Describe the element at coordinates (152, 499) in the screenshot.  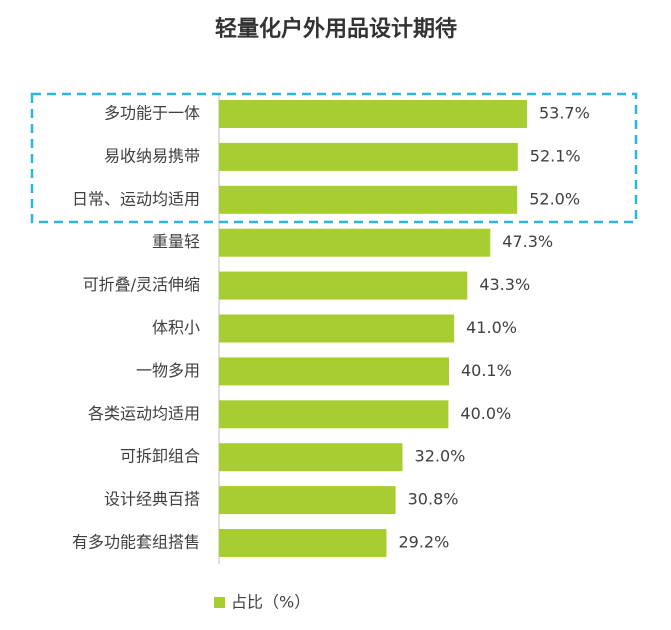
I see `category-label: 设计经典百搭` at that location.